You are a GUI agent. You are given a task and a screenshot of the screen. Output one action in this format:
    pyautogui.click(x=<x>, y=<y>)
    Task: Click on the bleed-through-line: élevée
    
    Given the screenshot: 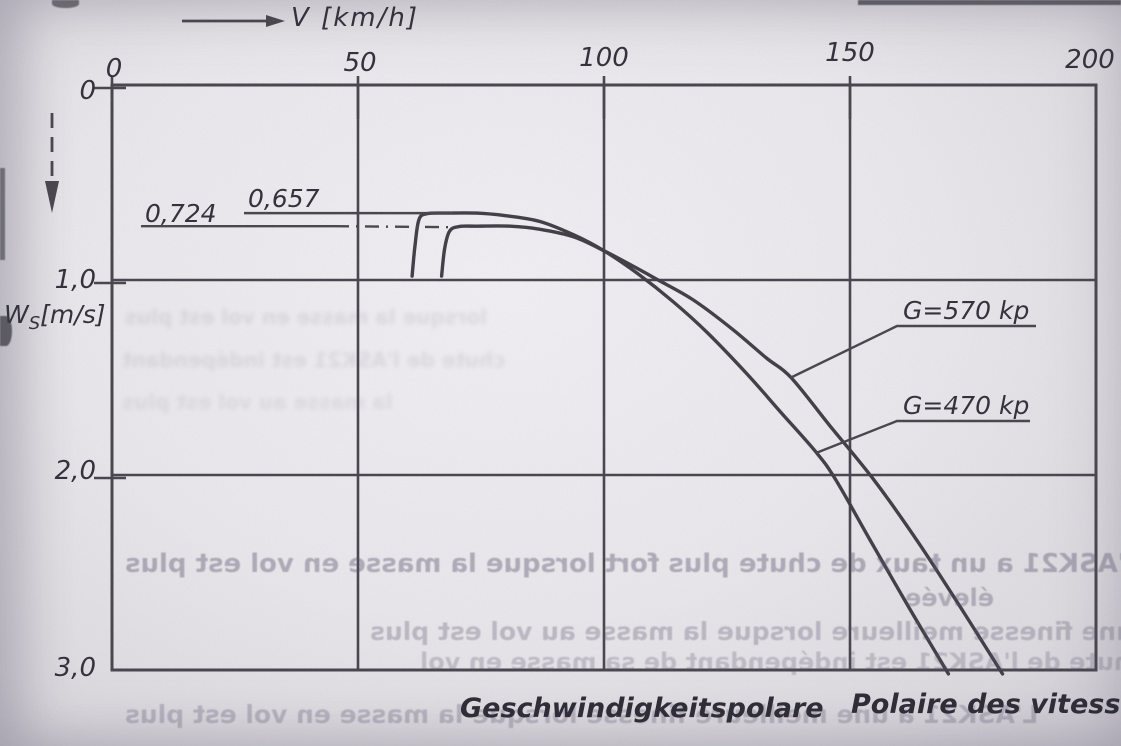 What is the action you would take?
    pyautogui.click(x=949, y=598)
    